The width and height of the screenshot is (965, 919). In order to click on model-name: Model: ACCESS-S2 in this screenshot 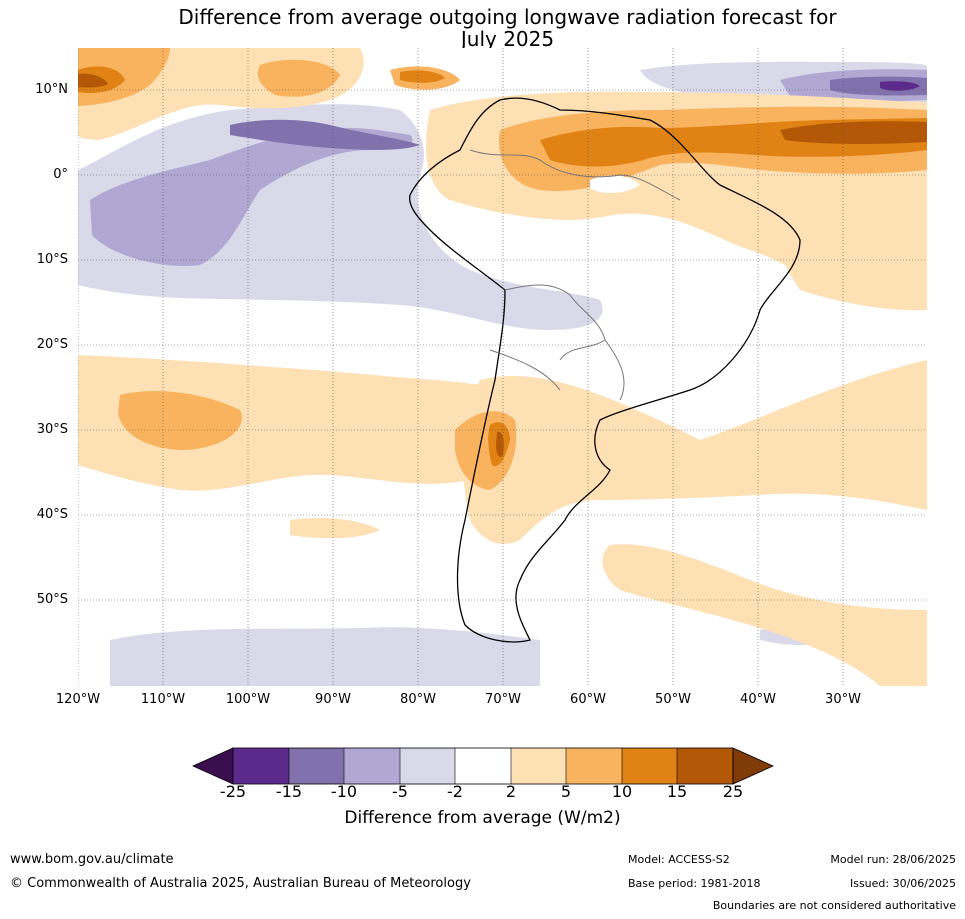, I will do `click(679, 859)`.